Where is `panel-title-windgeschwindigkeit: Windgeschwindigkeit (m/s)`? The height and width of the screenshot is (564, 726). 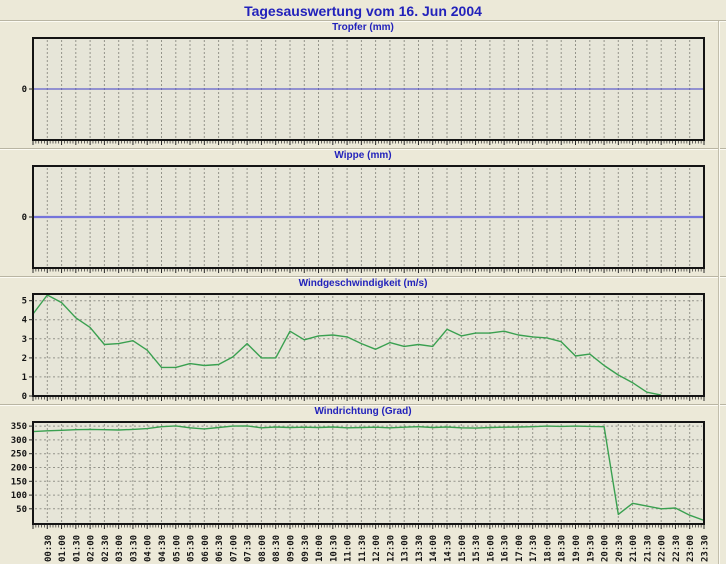 panel-title-windgeschwindigkeit: Windgeschwindigkeit (m/s) is located at coordinates (363, 283).